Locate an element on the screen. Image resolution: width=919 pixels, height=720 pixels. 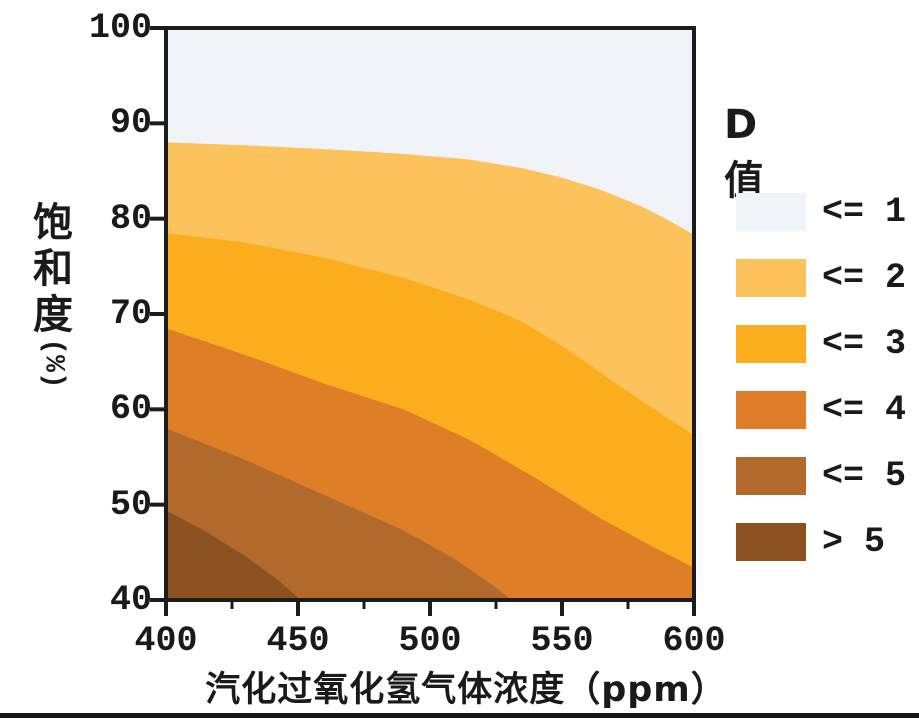
legend-label: > 5 is located at coordinates (854, 542).